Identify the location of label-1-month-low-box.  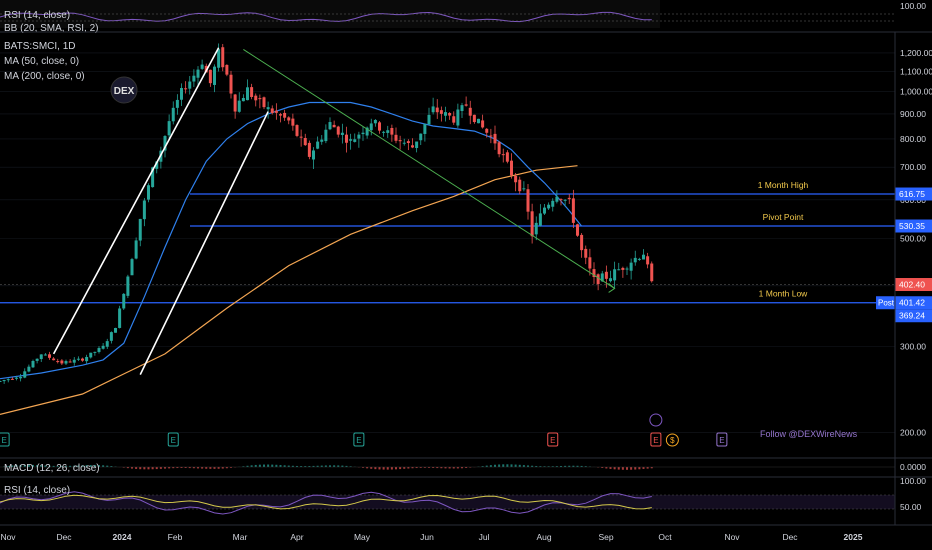
(913, 316).